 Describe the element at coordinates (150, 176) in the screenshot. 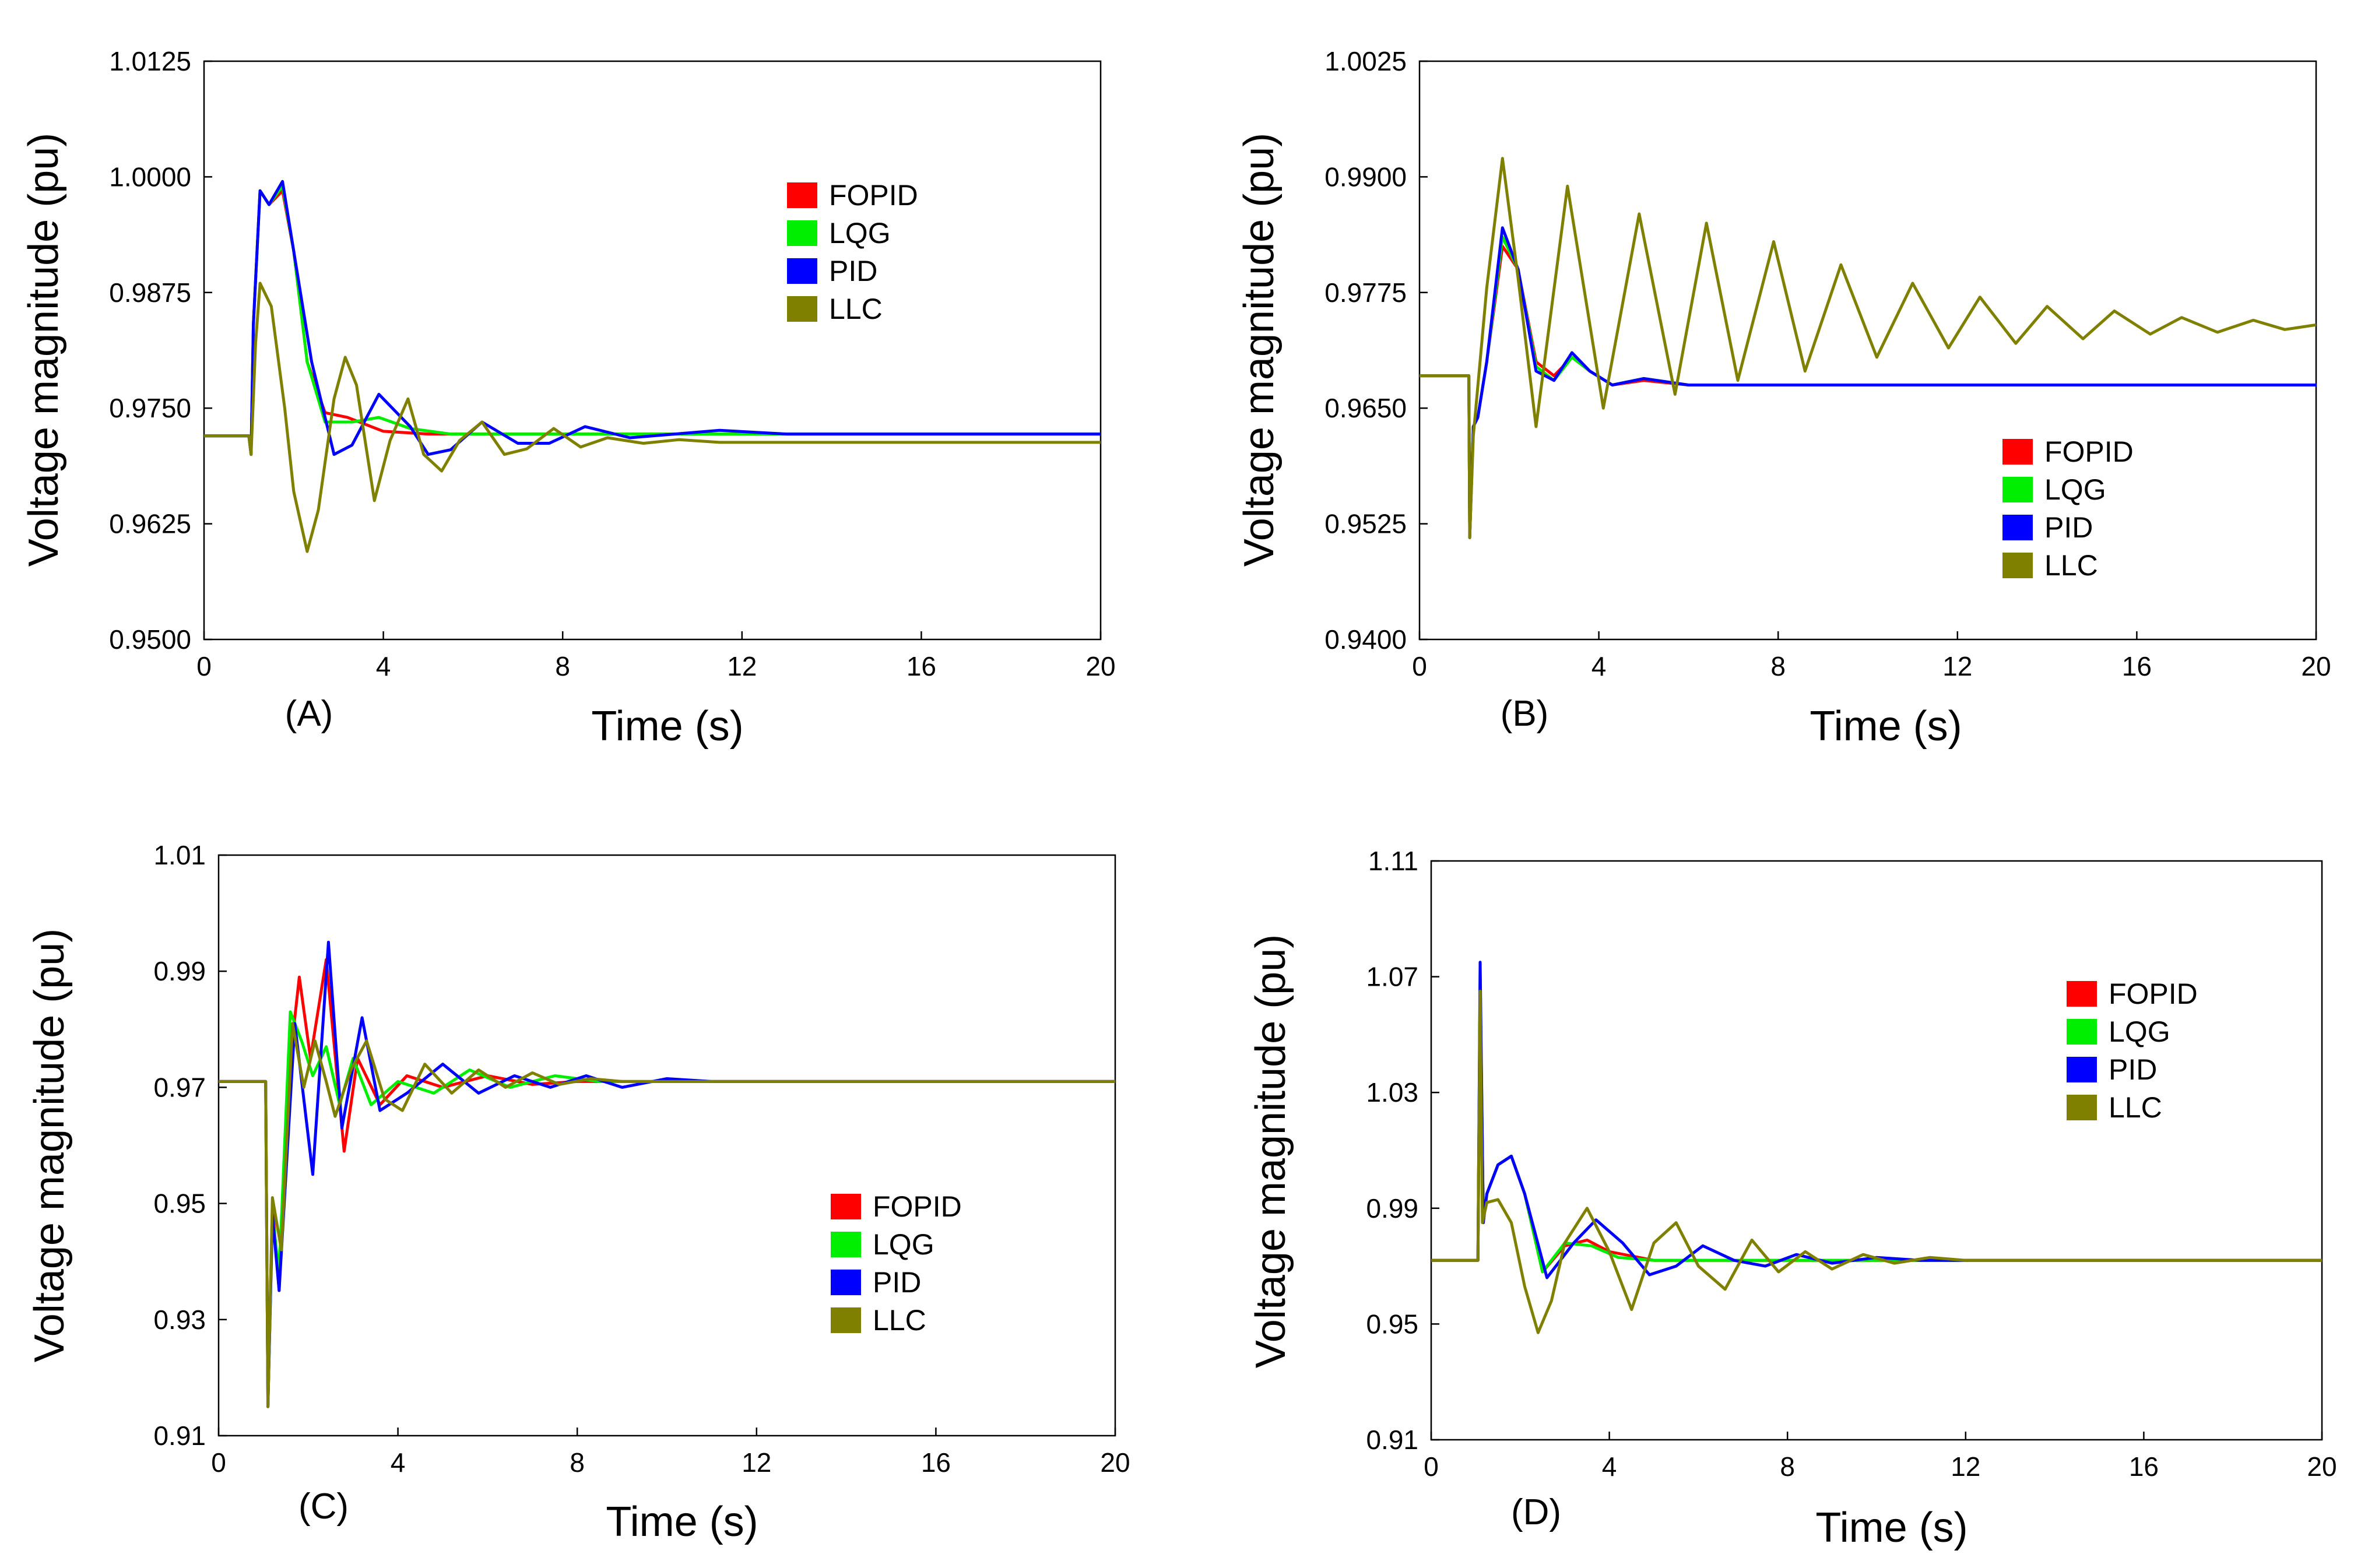

I see `y-tick-label: 1.0000` at that location.